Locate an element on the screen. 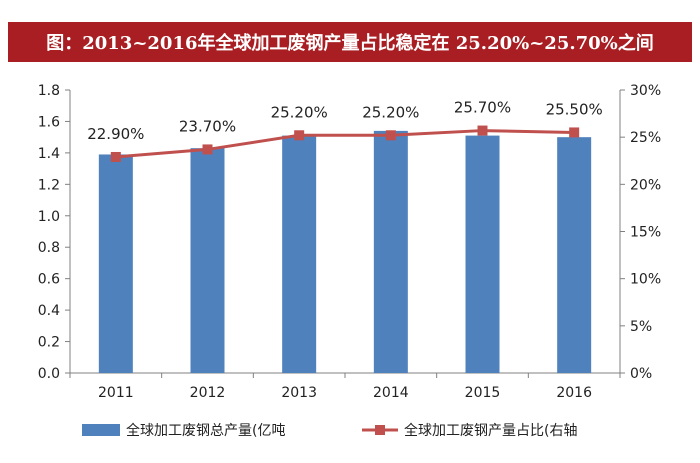 This screenshot has width=700, height=463. data-label: 23.70% is located at coordinates (207, 126).